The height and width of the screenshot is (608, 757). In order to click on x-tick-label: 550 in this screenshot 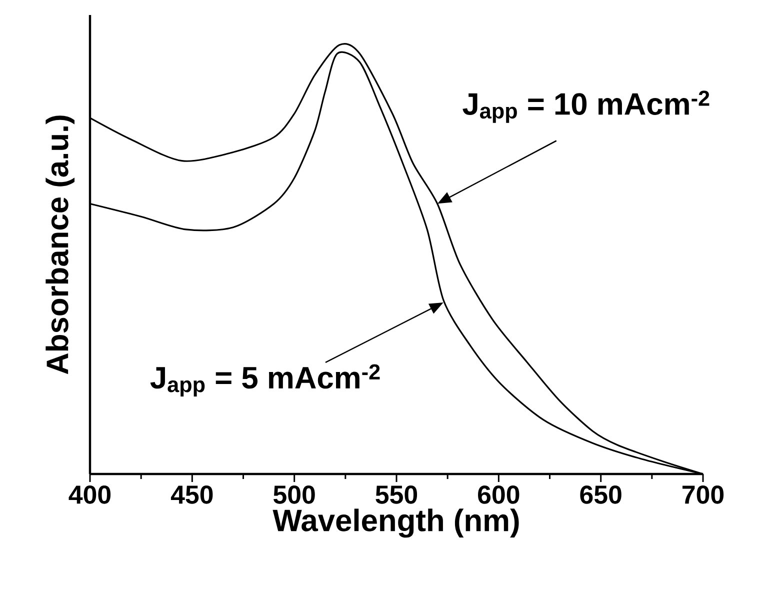, I will do `click(397, 495)`.